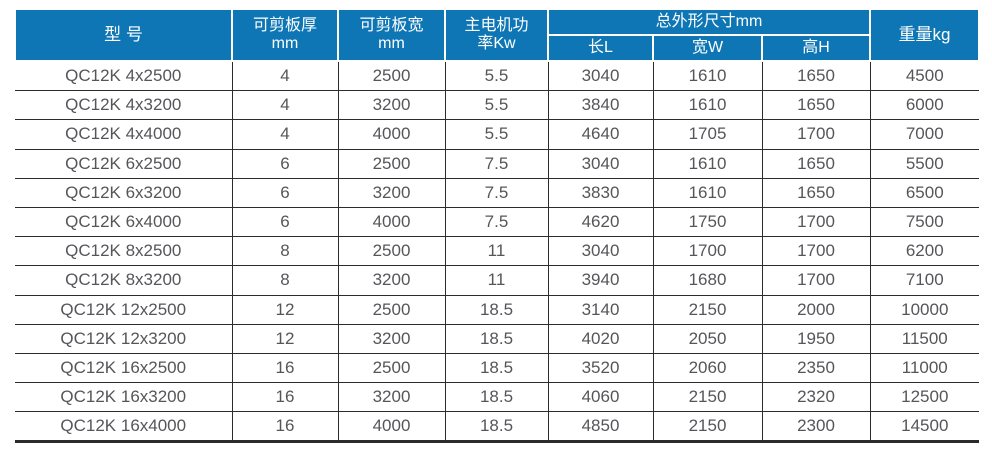 The image size is (992, 450). Describe the element at coordinates (816, 310) in the screenshot. I see `table-cell-height-h: 2000` at that location.